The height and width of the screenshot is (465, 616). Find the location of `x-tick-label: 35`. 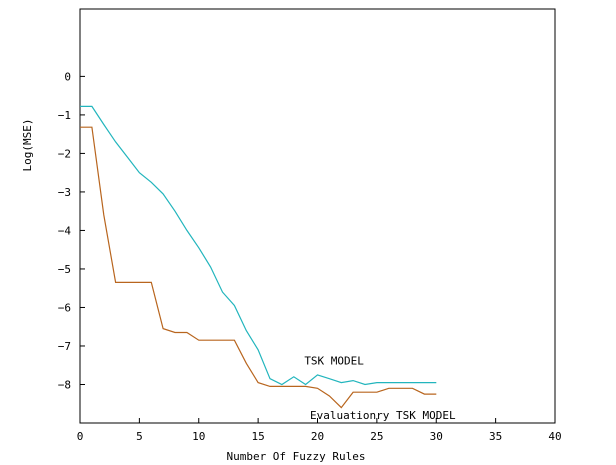

x-tick-label: 35 is located at coordinates (495, 436).